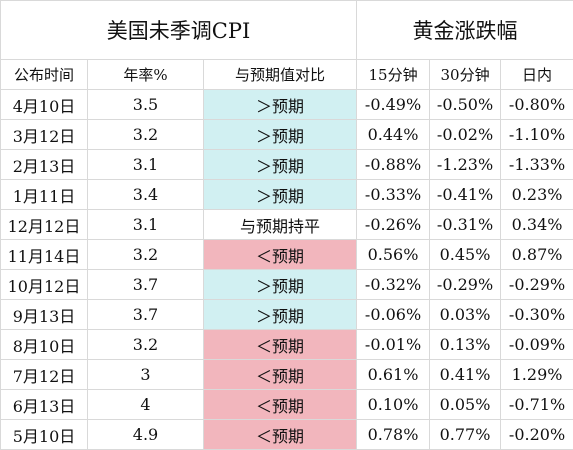  What do you see at coordinates (465, 194) in the screenshot?
I see `cell-gold-30min: -0.41%` at bounding box center [465, 194].